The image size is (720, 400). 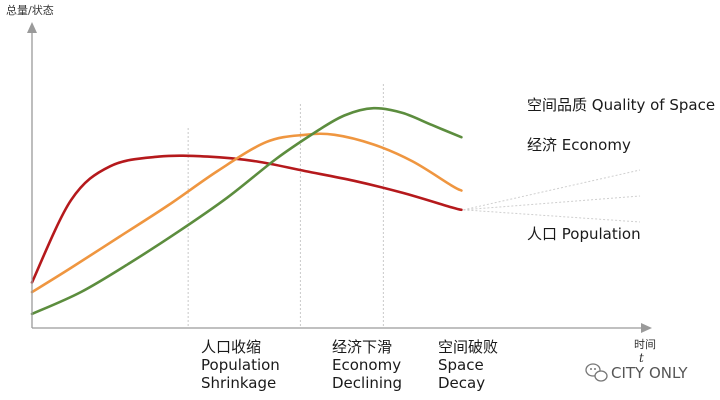 I want to click on phase-label-cn: 人口收缩, so click(x=231, y=347).